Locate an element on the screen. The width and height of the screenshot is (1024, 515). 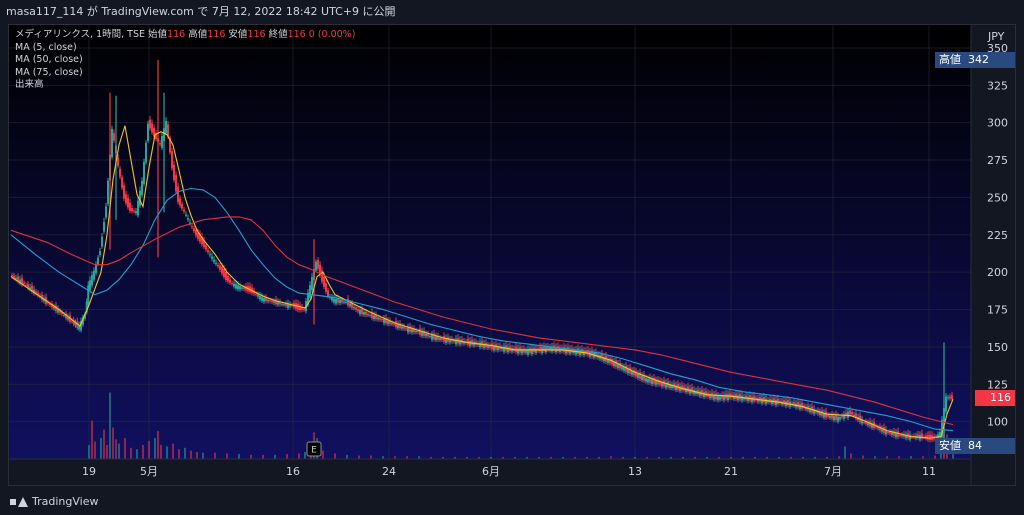
earnings-event-marker: E is located at coordinates (314, 449).